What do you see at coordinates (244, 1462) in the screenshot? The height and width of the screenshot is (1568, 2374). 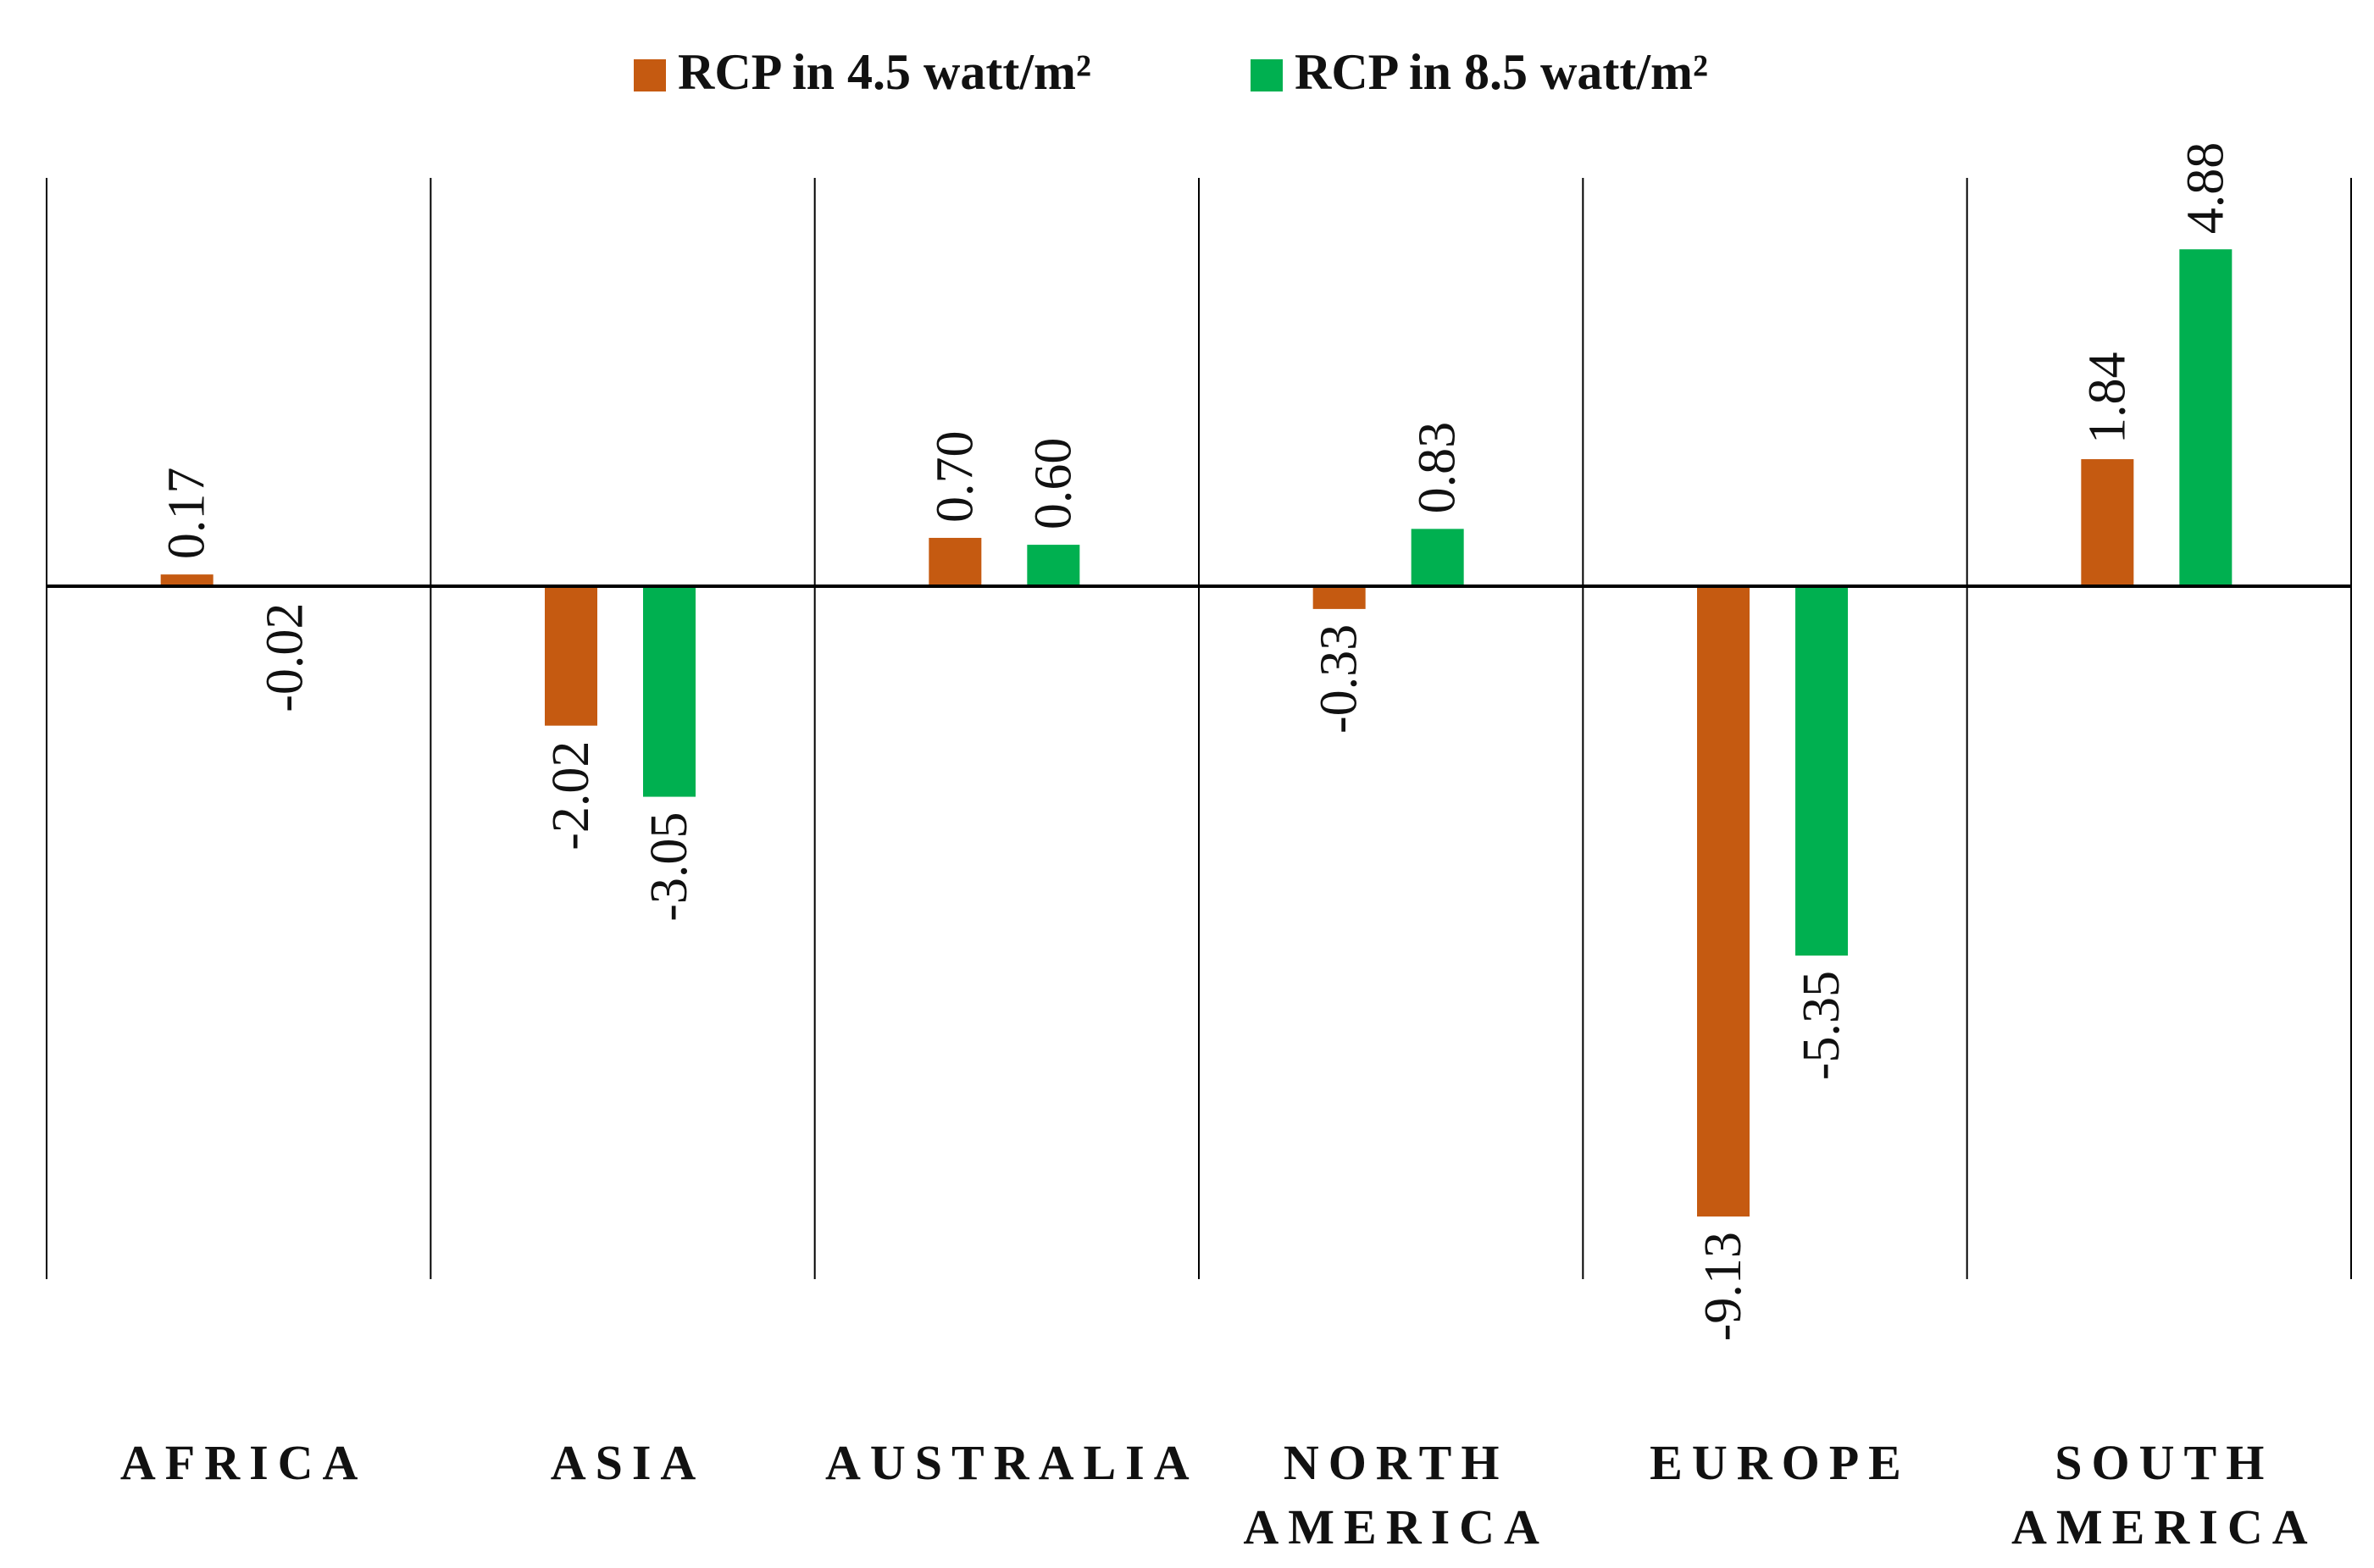 I see `category-label-africa: AFRICA` at bounding box center [244, 1462].